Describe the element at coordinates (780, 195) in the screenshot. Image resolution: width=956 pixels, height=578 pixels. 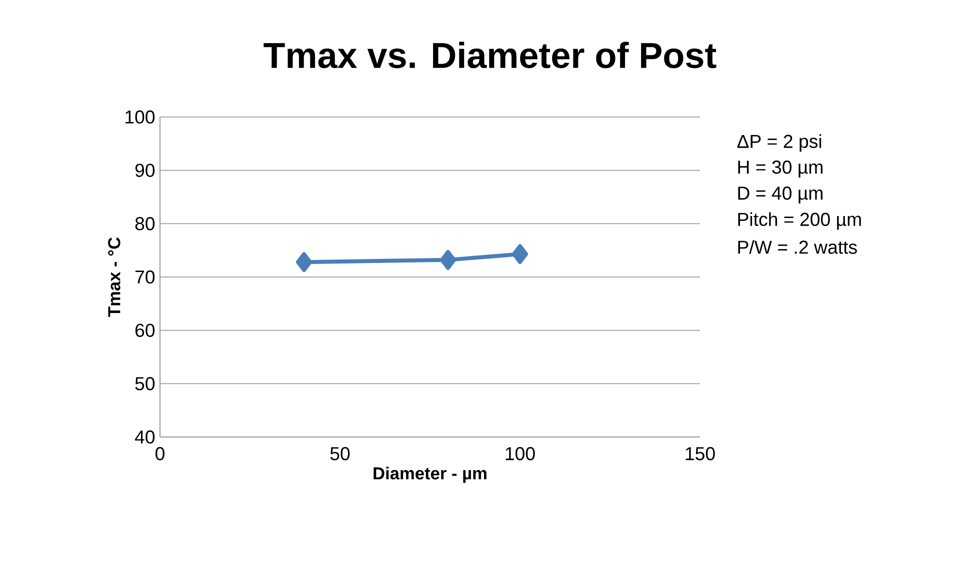
I see `text: D = 40 µm` at that location.